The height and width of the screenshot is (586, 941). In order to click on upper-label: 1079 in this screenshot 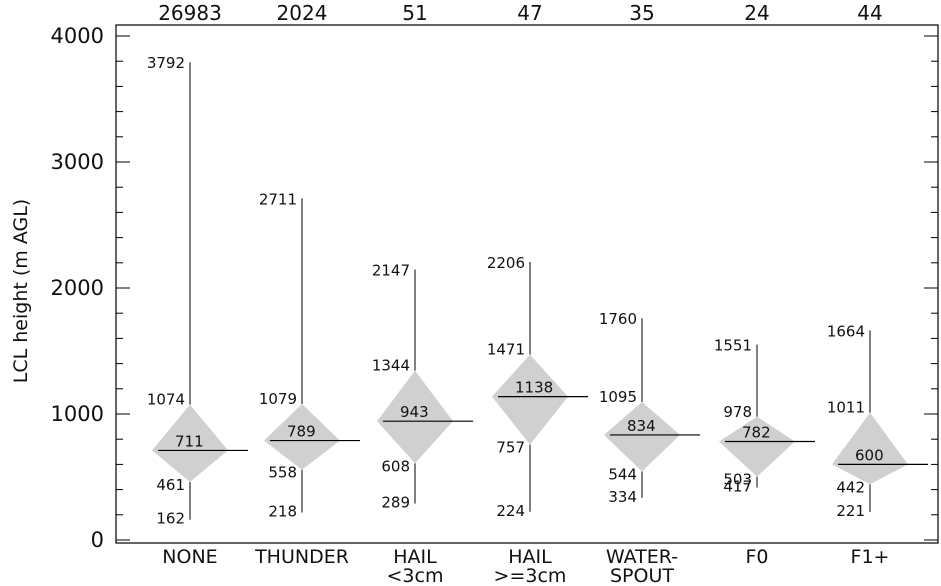, I will do `click(278, 399)`.